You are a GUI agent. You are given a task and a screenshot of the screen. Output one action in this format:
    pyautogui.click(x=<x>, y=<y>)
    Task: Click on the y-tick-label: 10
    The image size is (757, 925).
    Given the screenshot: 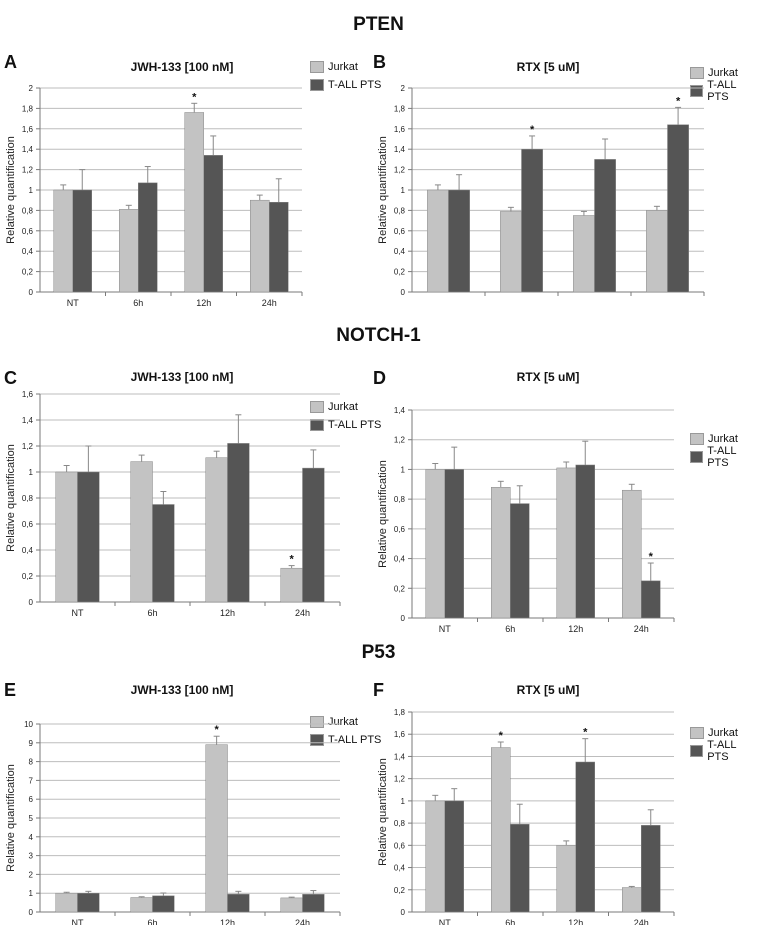 What is the action you would take?
    pyautogui.click(x=28, y=724)
    